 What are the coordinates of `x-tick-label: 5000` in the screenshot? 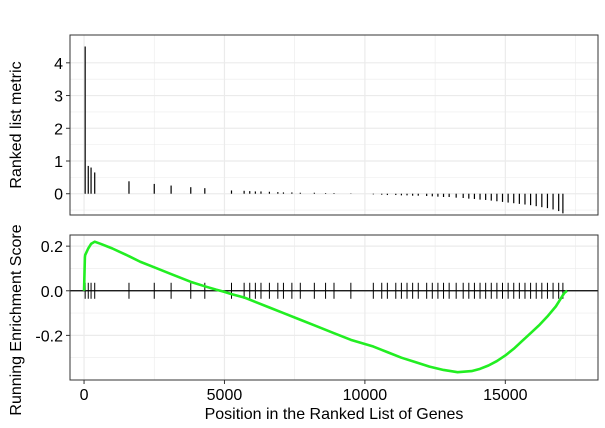 It's located at (225, 395).